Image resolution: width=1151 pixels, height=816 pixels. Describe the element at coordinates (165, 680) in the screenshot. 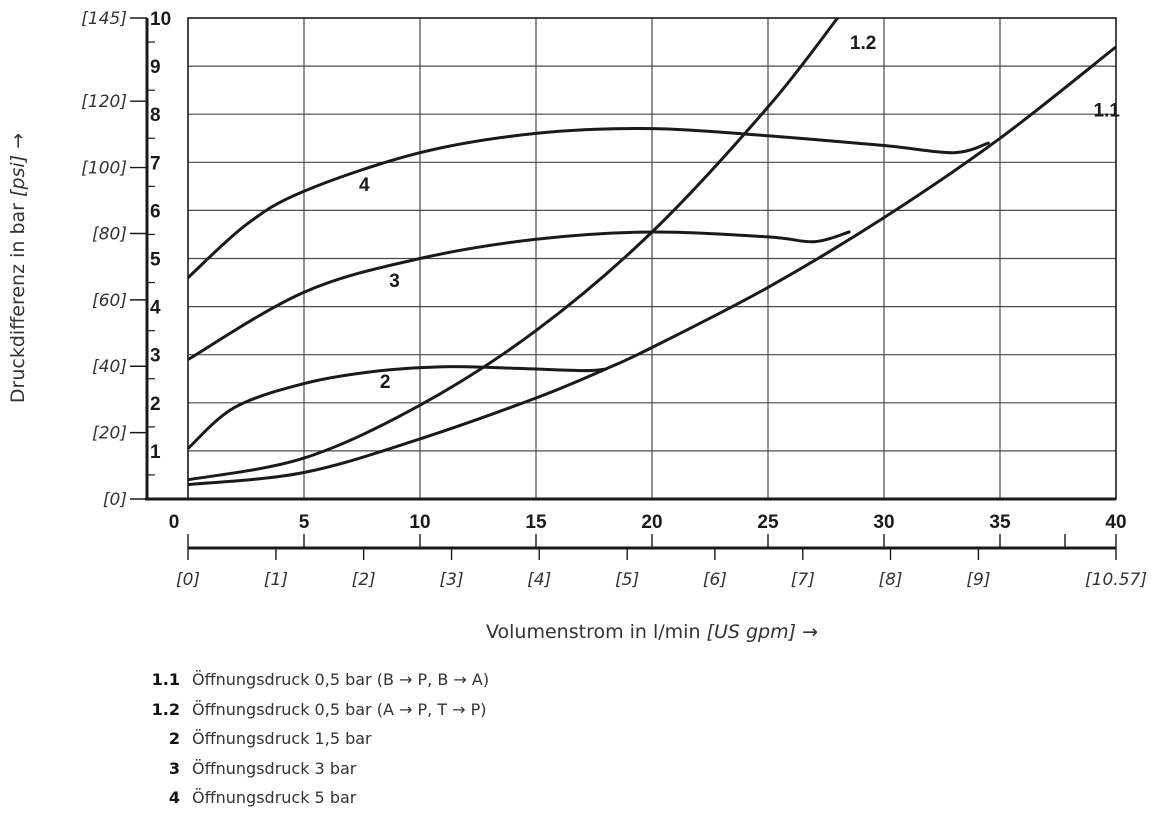

I see `legend-key: 1.1` at that location.